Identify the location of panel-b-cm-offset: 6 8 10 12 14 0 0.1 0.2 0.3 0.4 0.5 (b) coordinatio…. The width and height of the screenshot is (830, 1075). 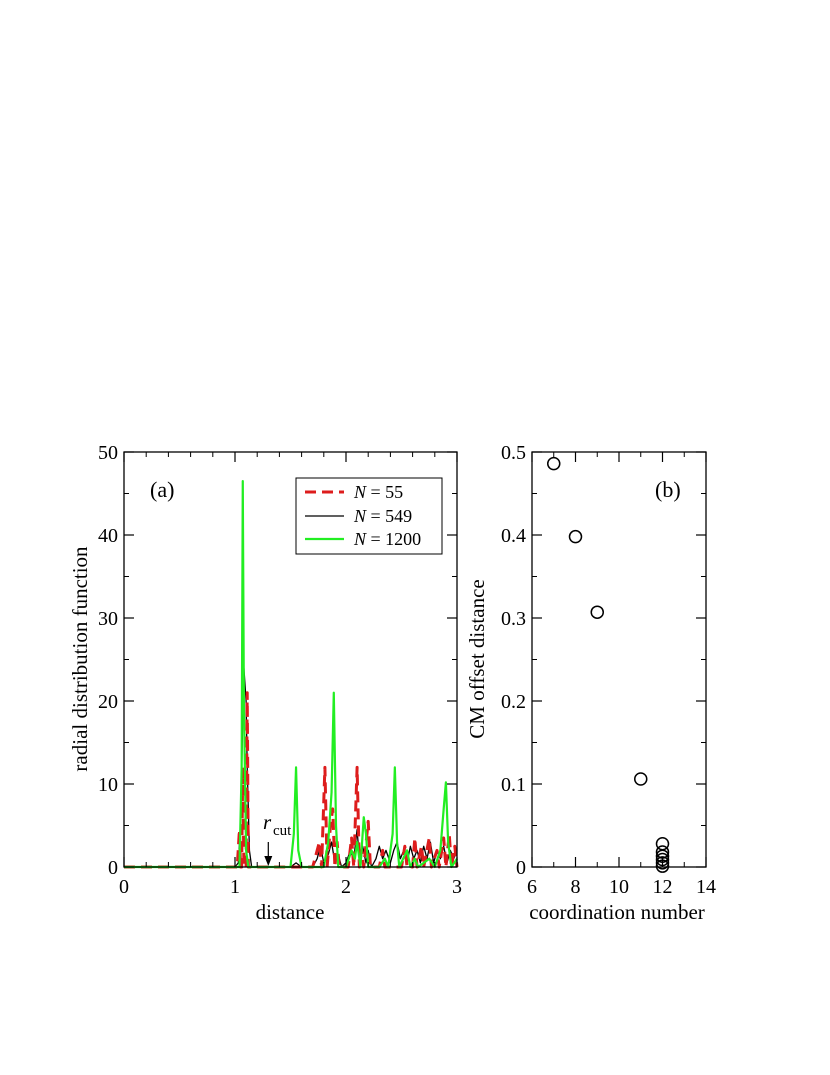
(590, 683).